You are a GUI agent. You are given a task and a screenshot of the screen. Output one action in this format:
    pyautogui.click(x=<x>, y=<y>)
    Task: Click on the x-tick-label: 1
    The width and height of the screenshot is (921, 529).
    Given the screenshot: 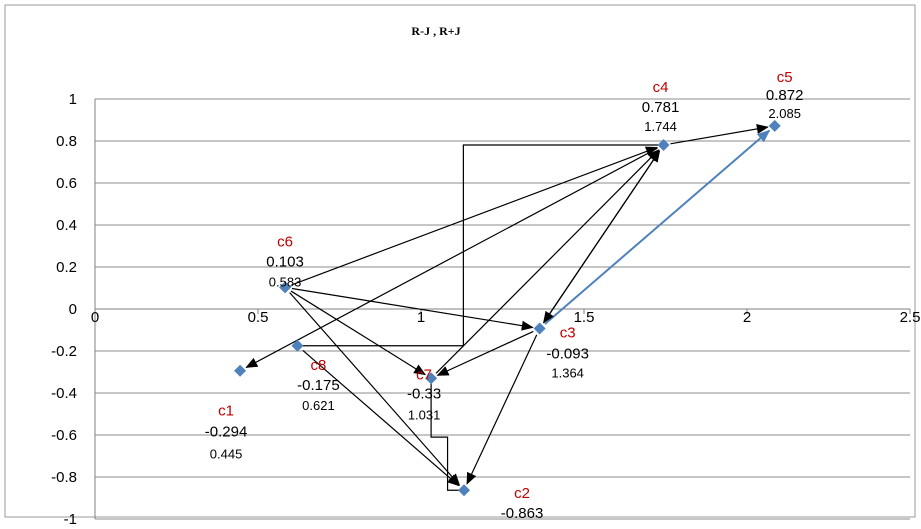 What is the action you would take?
    pyautogui.click(x=421, y=317)
    